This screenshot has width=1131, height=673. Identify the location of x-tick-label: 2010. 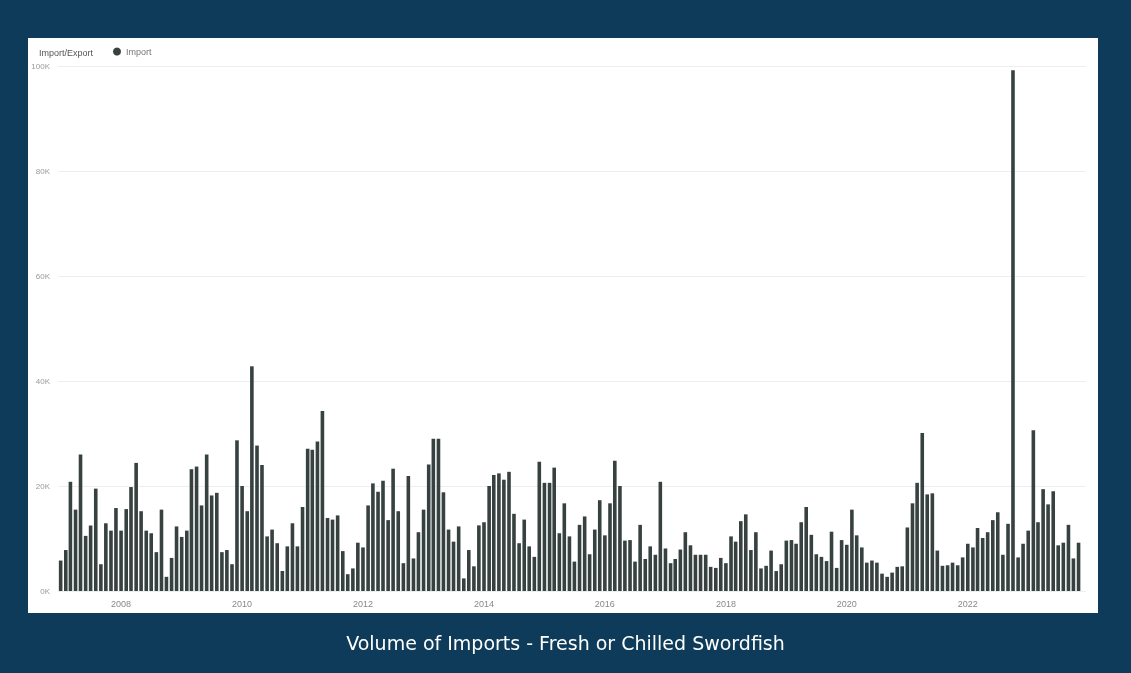
(242, 603).